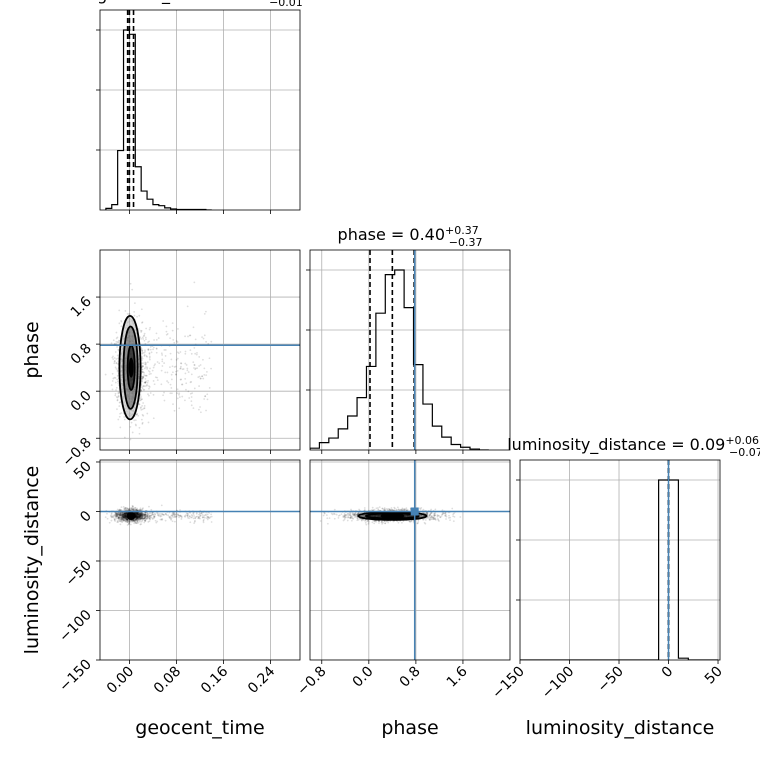 This screenshot has height=760, width=760. Describe the element at coordinates (200, 110) in the screenshot. I see `panel-frame` at that location.